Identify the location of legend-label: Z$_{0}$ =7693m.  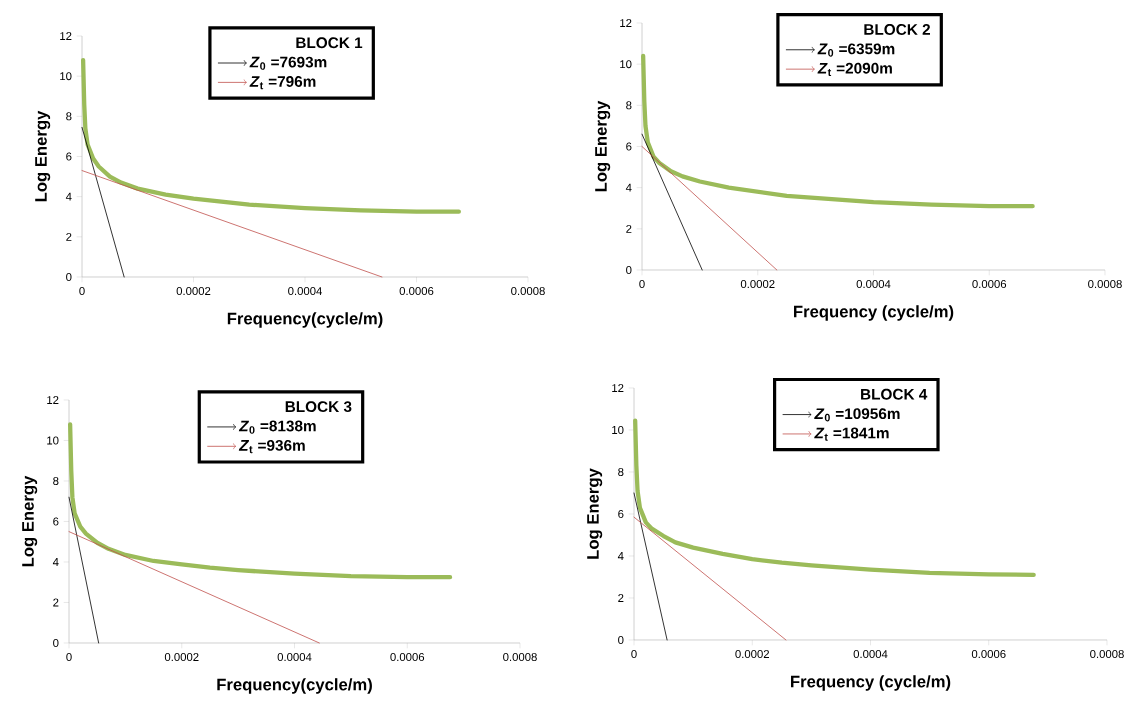
(288, 63).